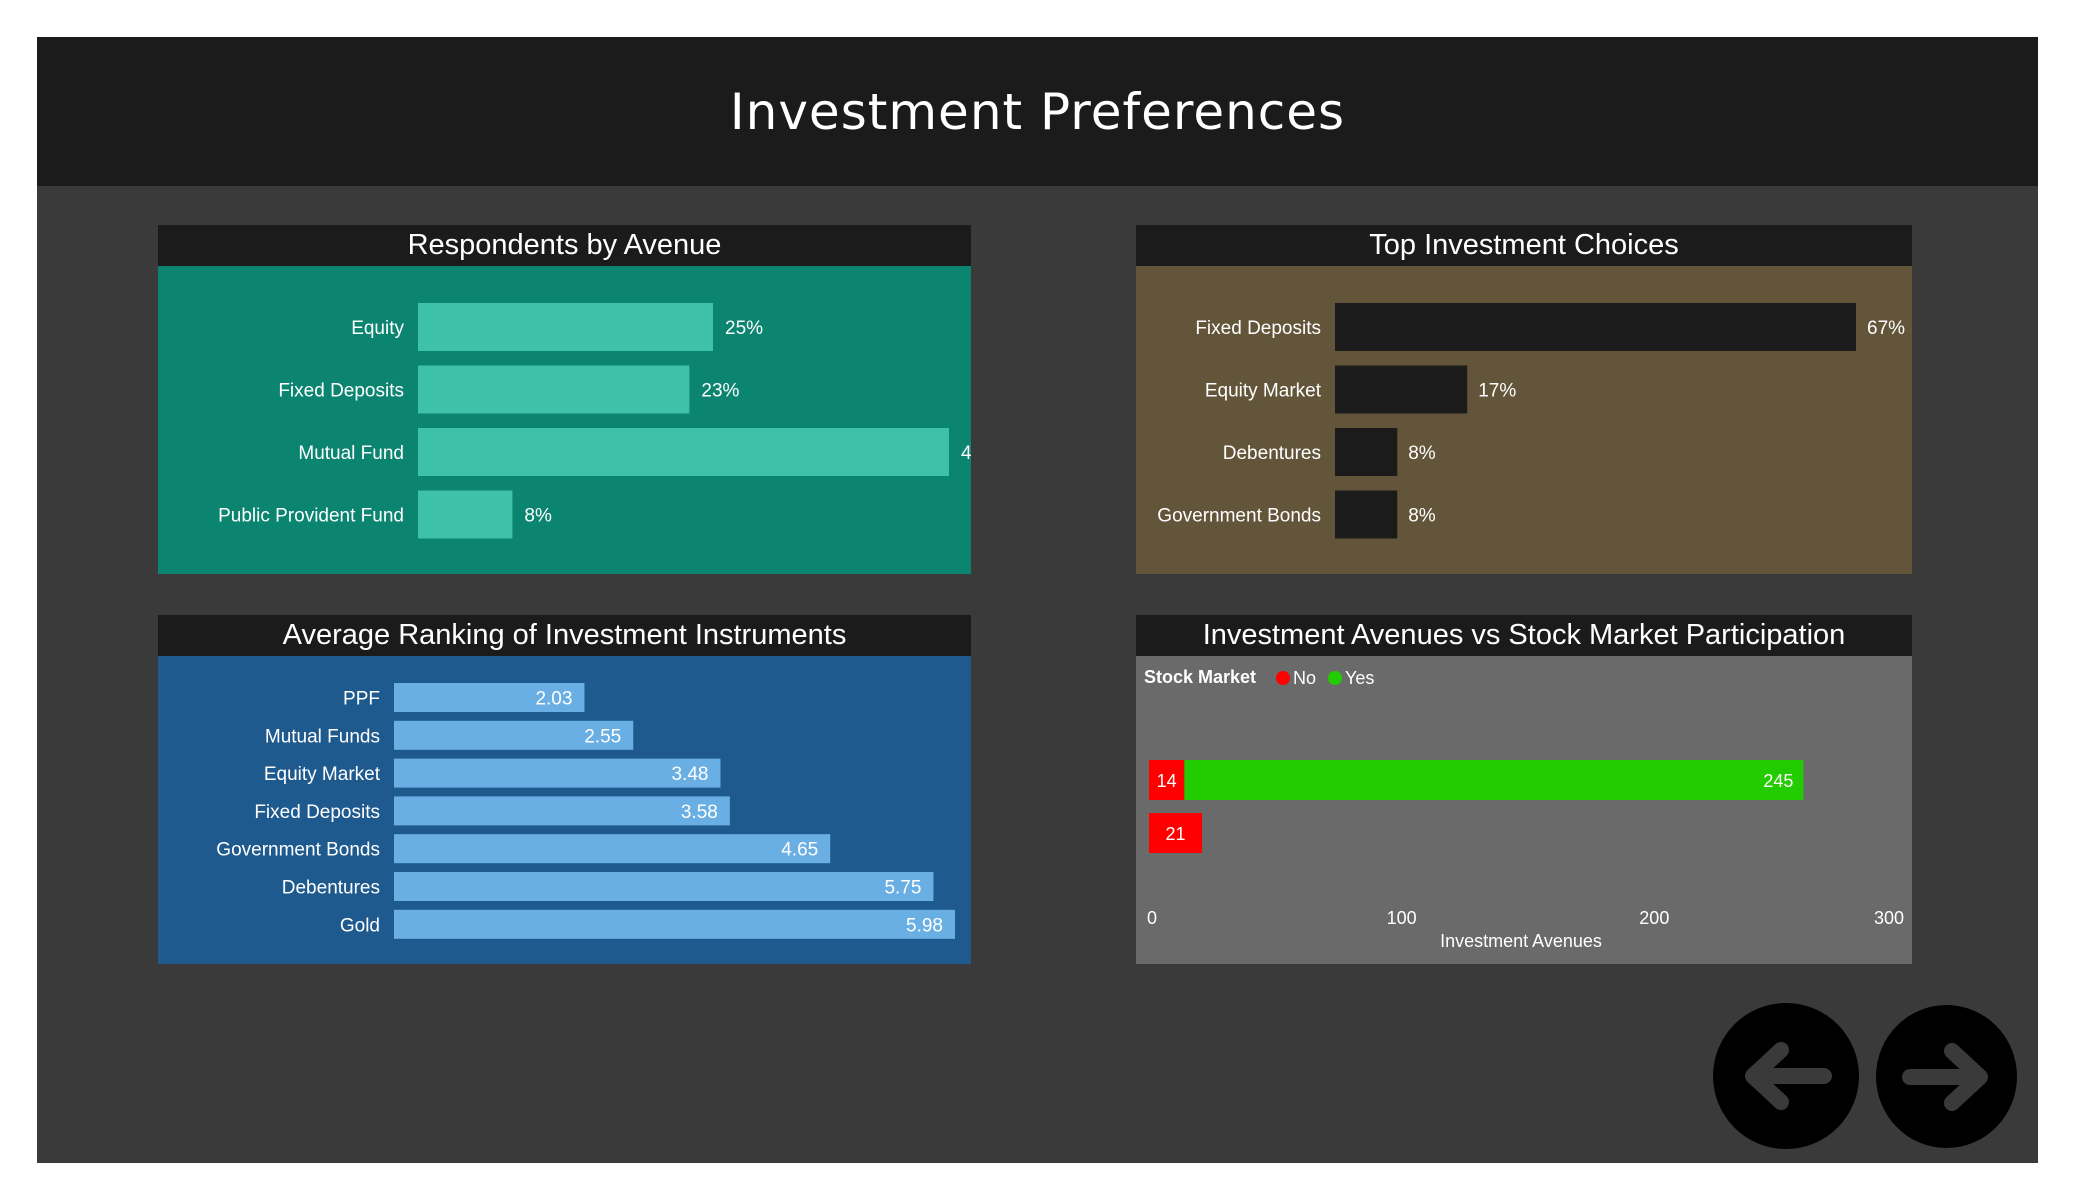  Describe the element at coordinates (1335, 678) in the screenshot. I see `legend-swatch-yes` at that location.